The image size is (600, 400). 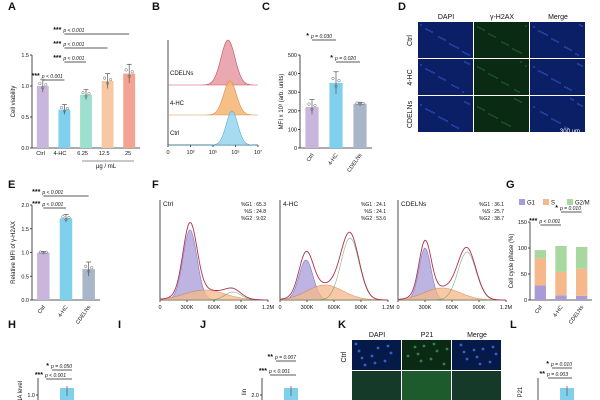 What do you see at coordinates (25, 277) in the screenshot?
I see `y-tick-label-E: 0.5` at bounding box center [25, 277].